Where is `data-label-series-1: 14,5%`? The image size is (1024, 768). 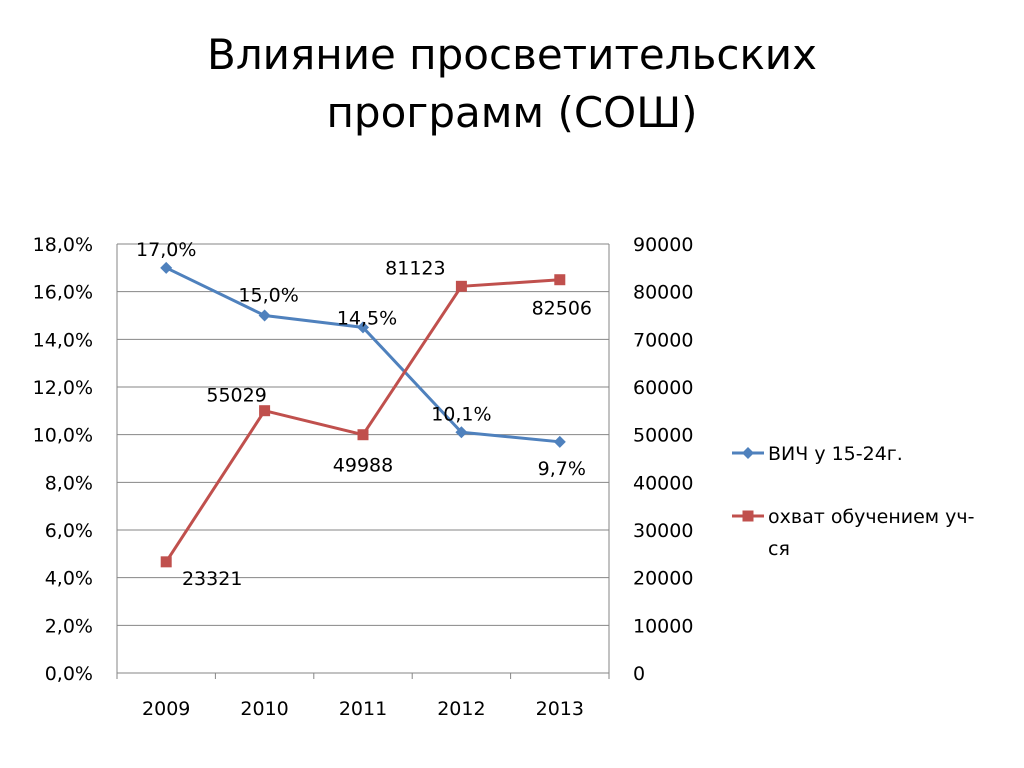 data-label-series-1: 14,5% is located at coordinates (367, 318).